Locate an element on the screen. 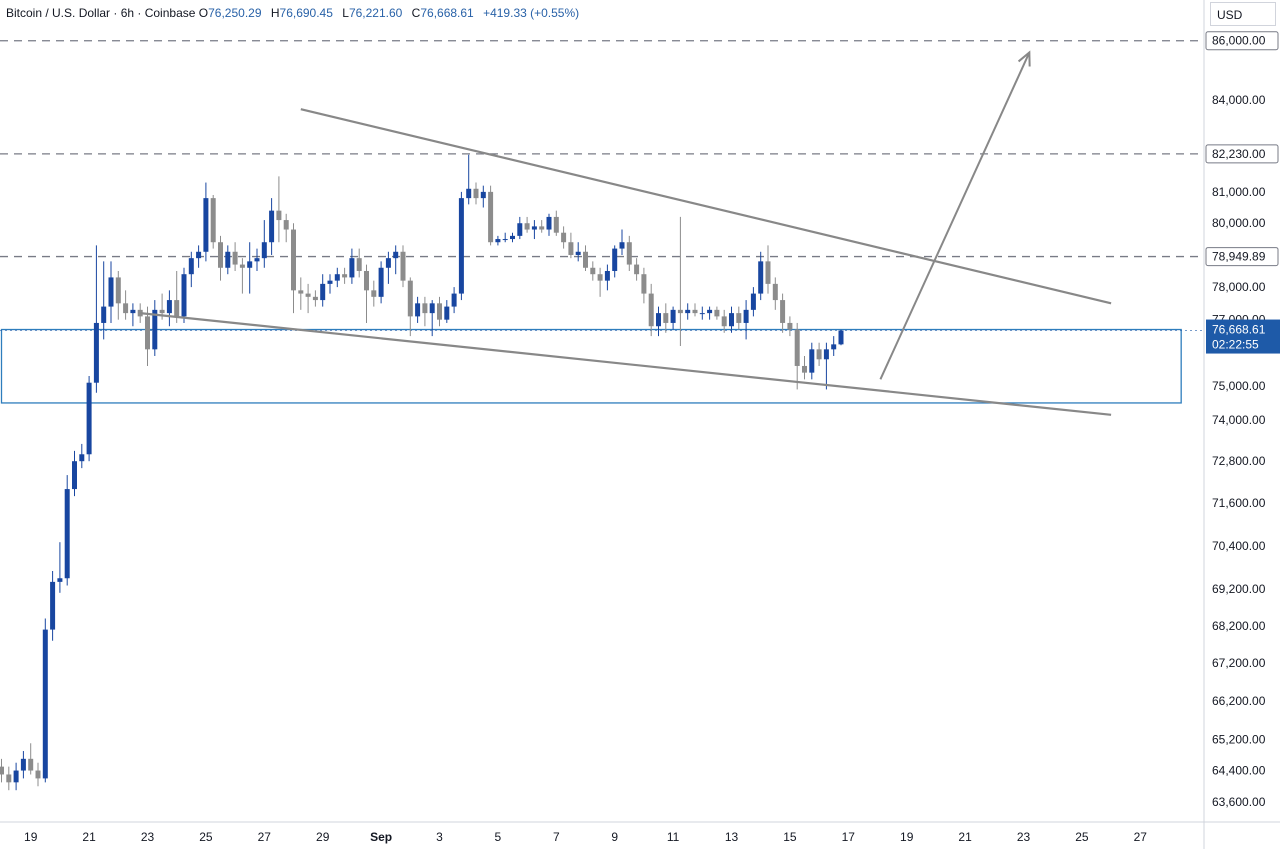 The image size is (1280, 854). wedge-trendline is located at coordinates (706, 206).